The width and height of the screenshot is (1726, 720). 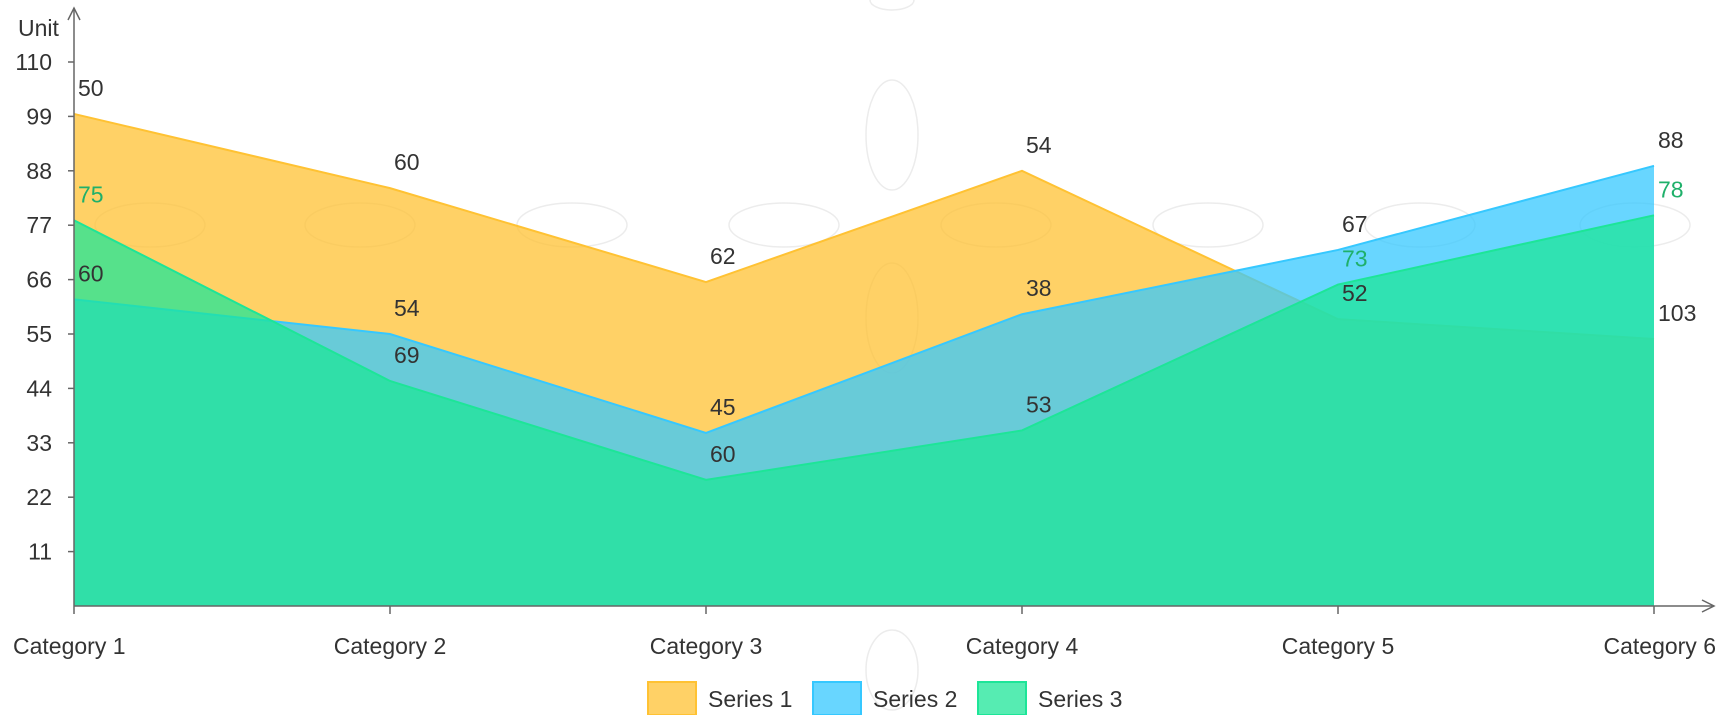 What do you see at coordinates (39, 171) in the screenshot?
I see `y-tick-label: 88` at bounding box center [39, 171].